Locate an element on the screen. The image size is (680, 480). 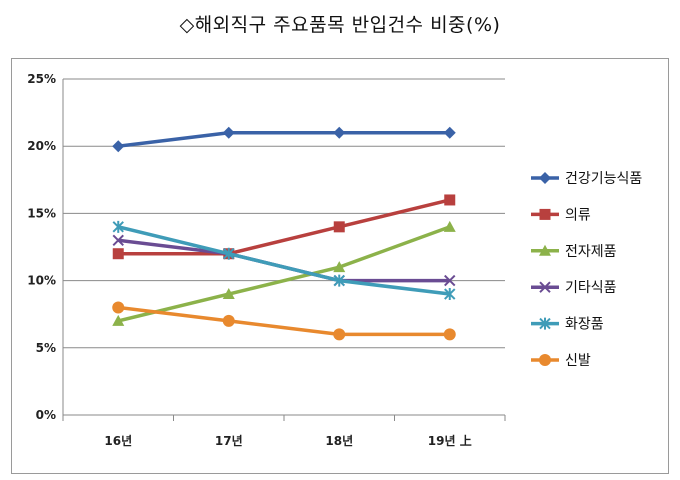
legend-label: 기타식품 is located at coordinates (591, 288).